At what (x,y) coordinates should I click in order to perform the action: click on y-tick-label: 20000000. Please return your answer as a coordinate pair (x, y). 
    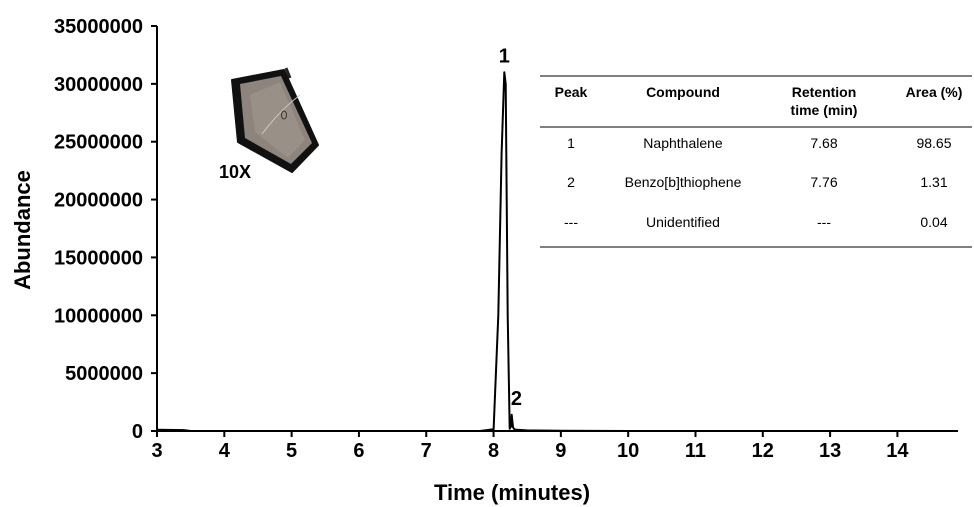
    Looking at the image, I should click on (98, 201).